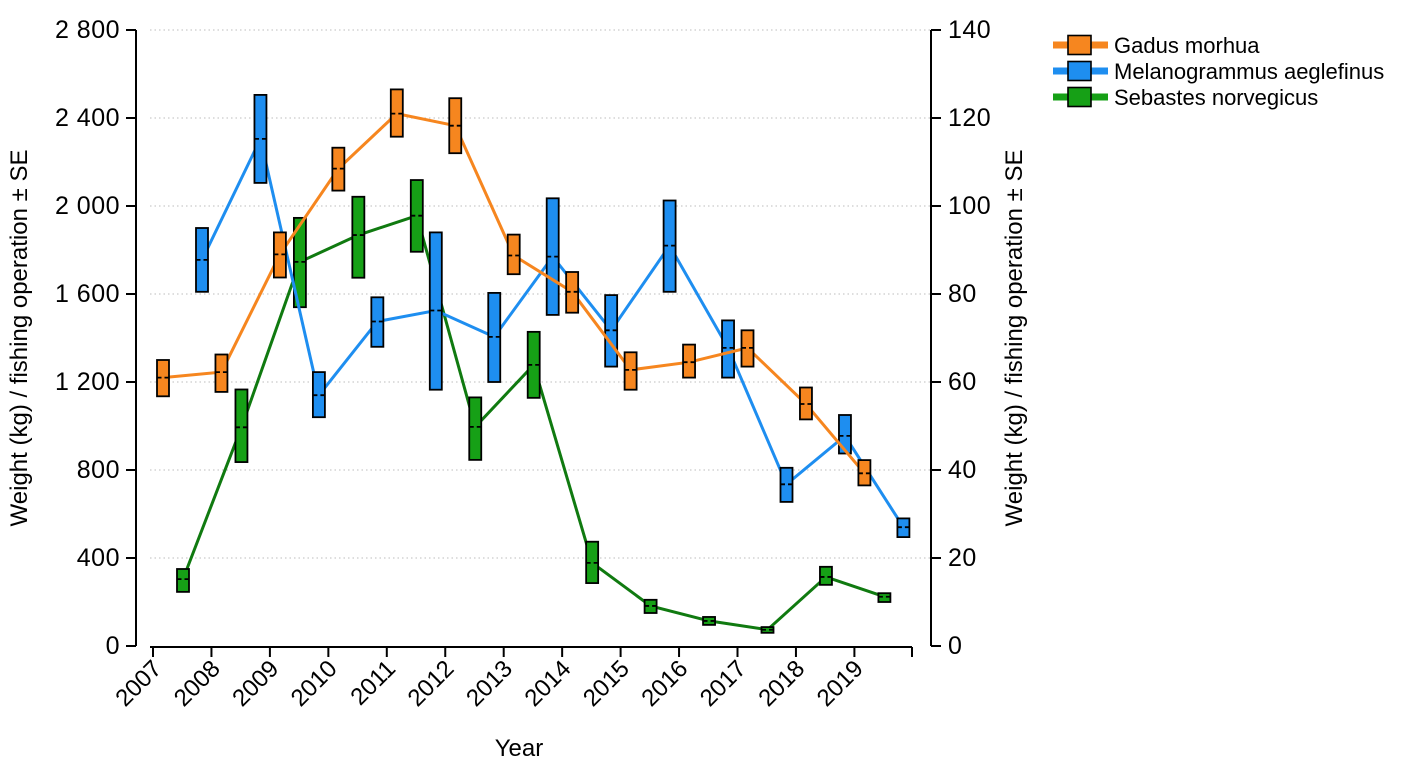  What do you see at coordinates (314, 683) in the screenshot?
I see `x-axis-tick-label: 2010` at bounding box center [314, 683].